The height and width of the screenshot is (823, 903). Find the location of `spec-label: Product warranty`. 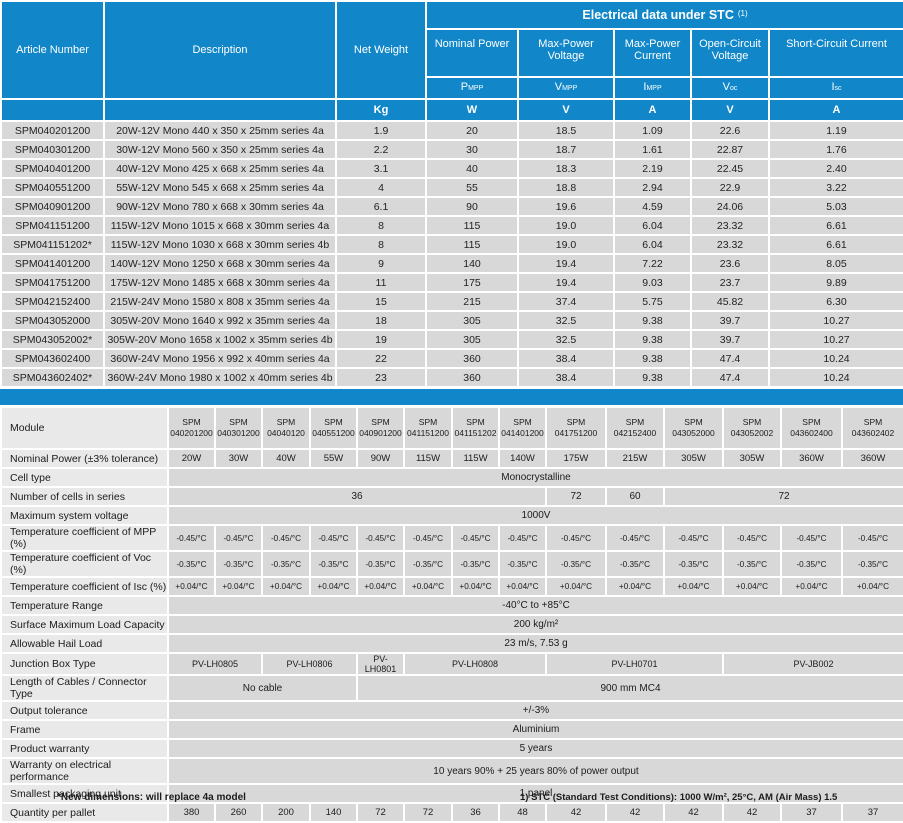

spec-label: Product warranty is located at coordinates (84, 748).